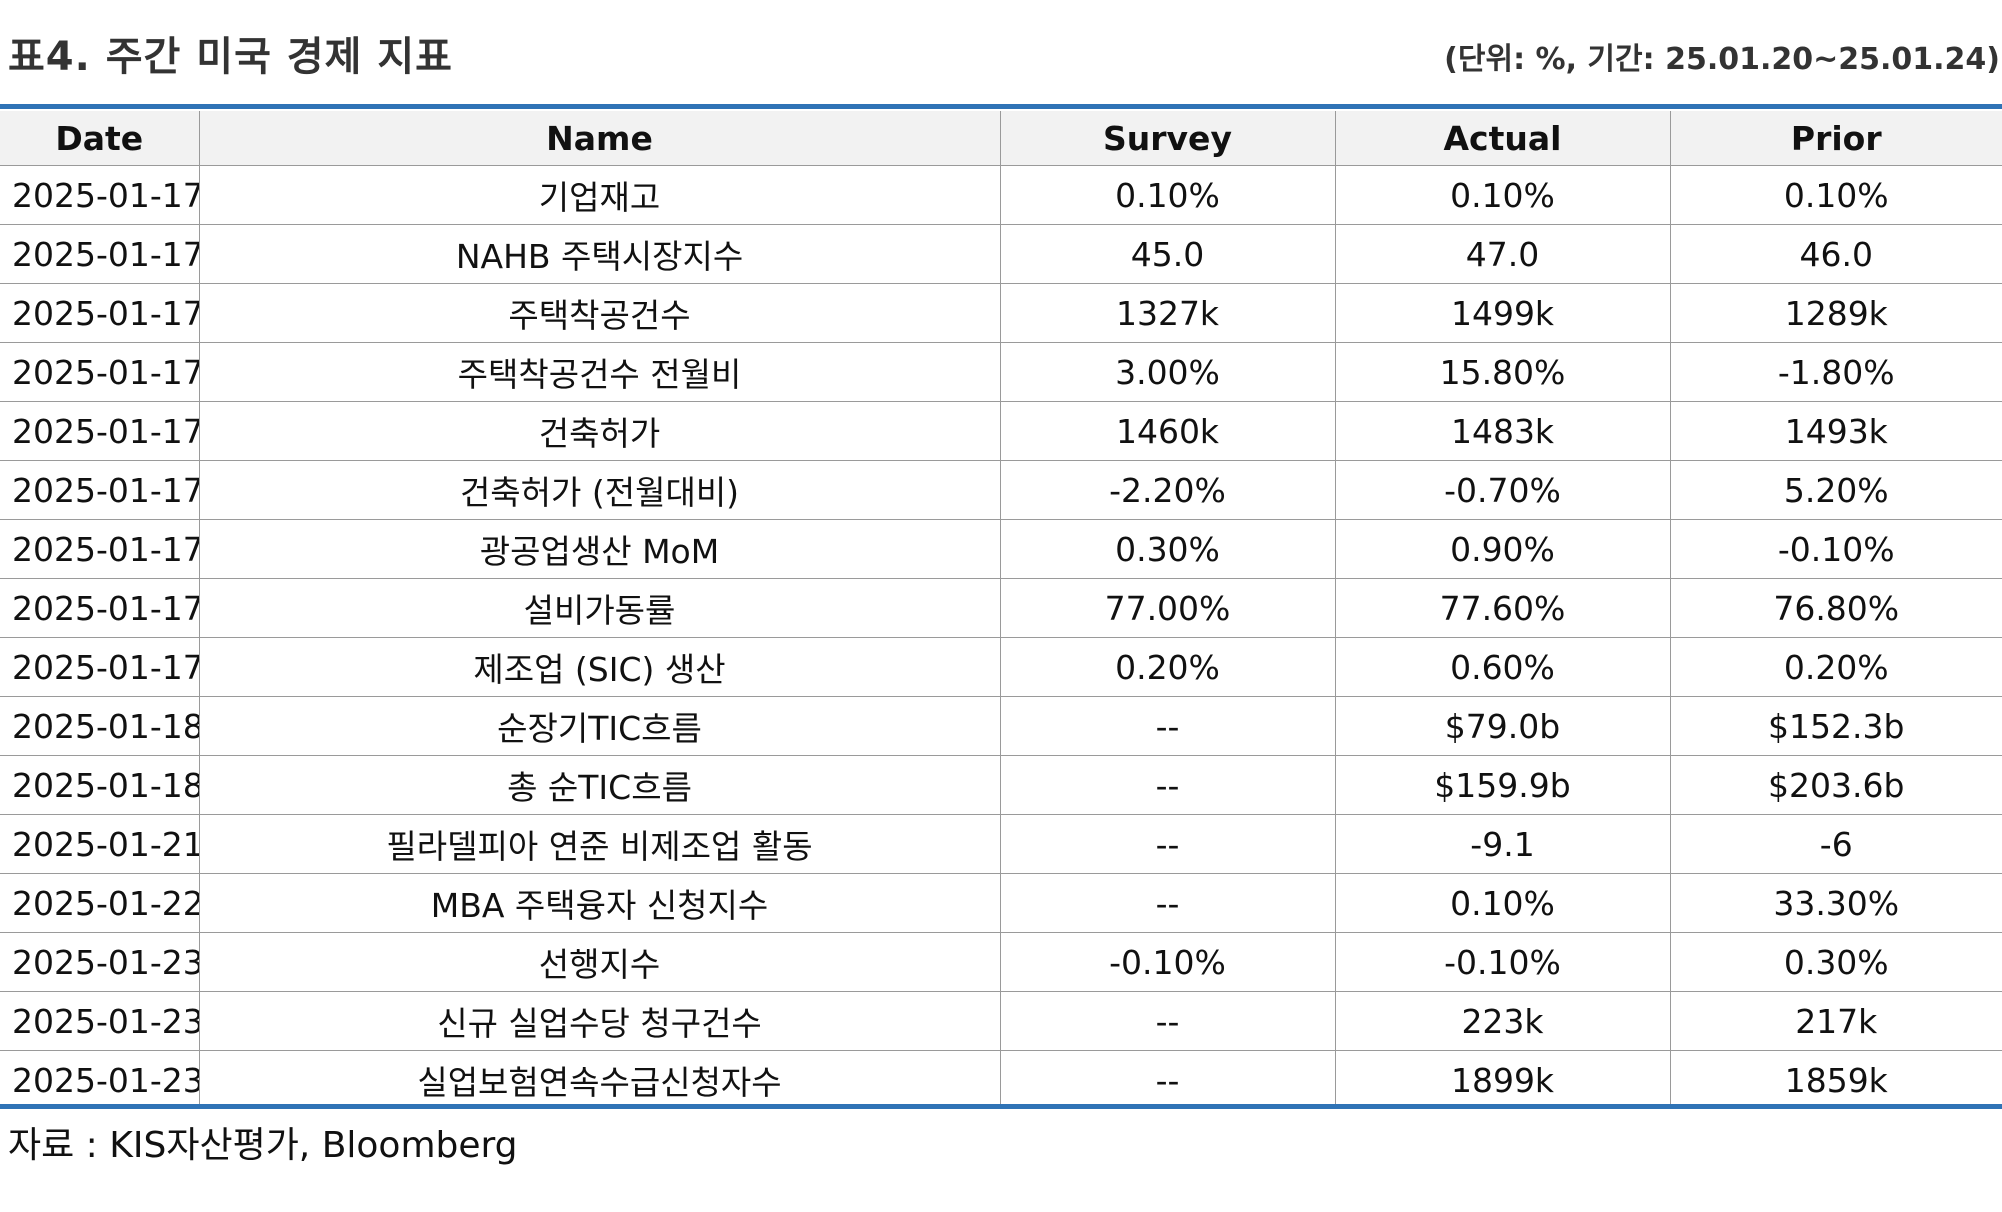 This screenshot has width=2002, height=1212. I want to click on table-row: 2025-01-17 건축허가 (전월대비) -2.20% -0.70% 5.20%, so click(1001, 490).